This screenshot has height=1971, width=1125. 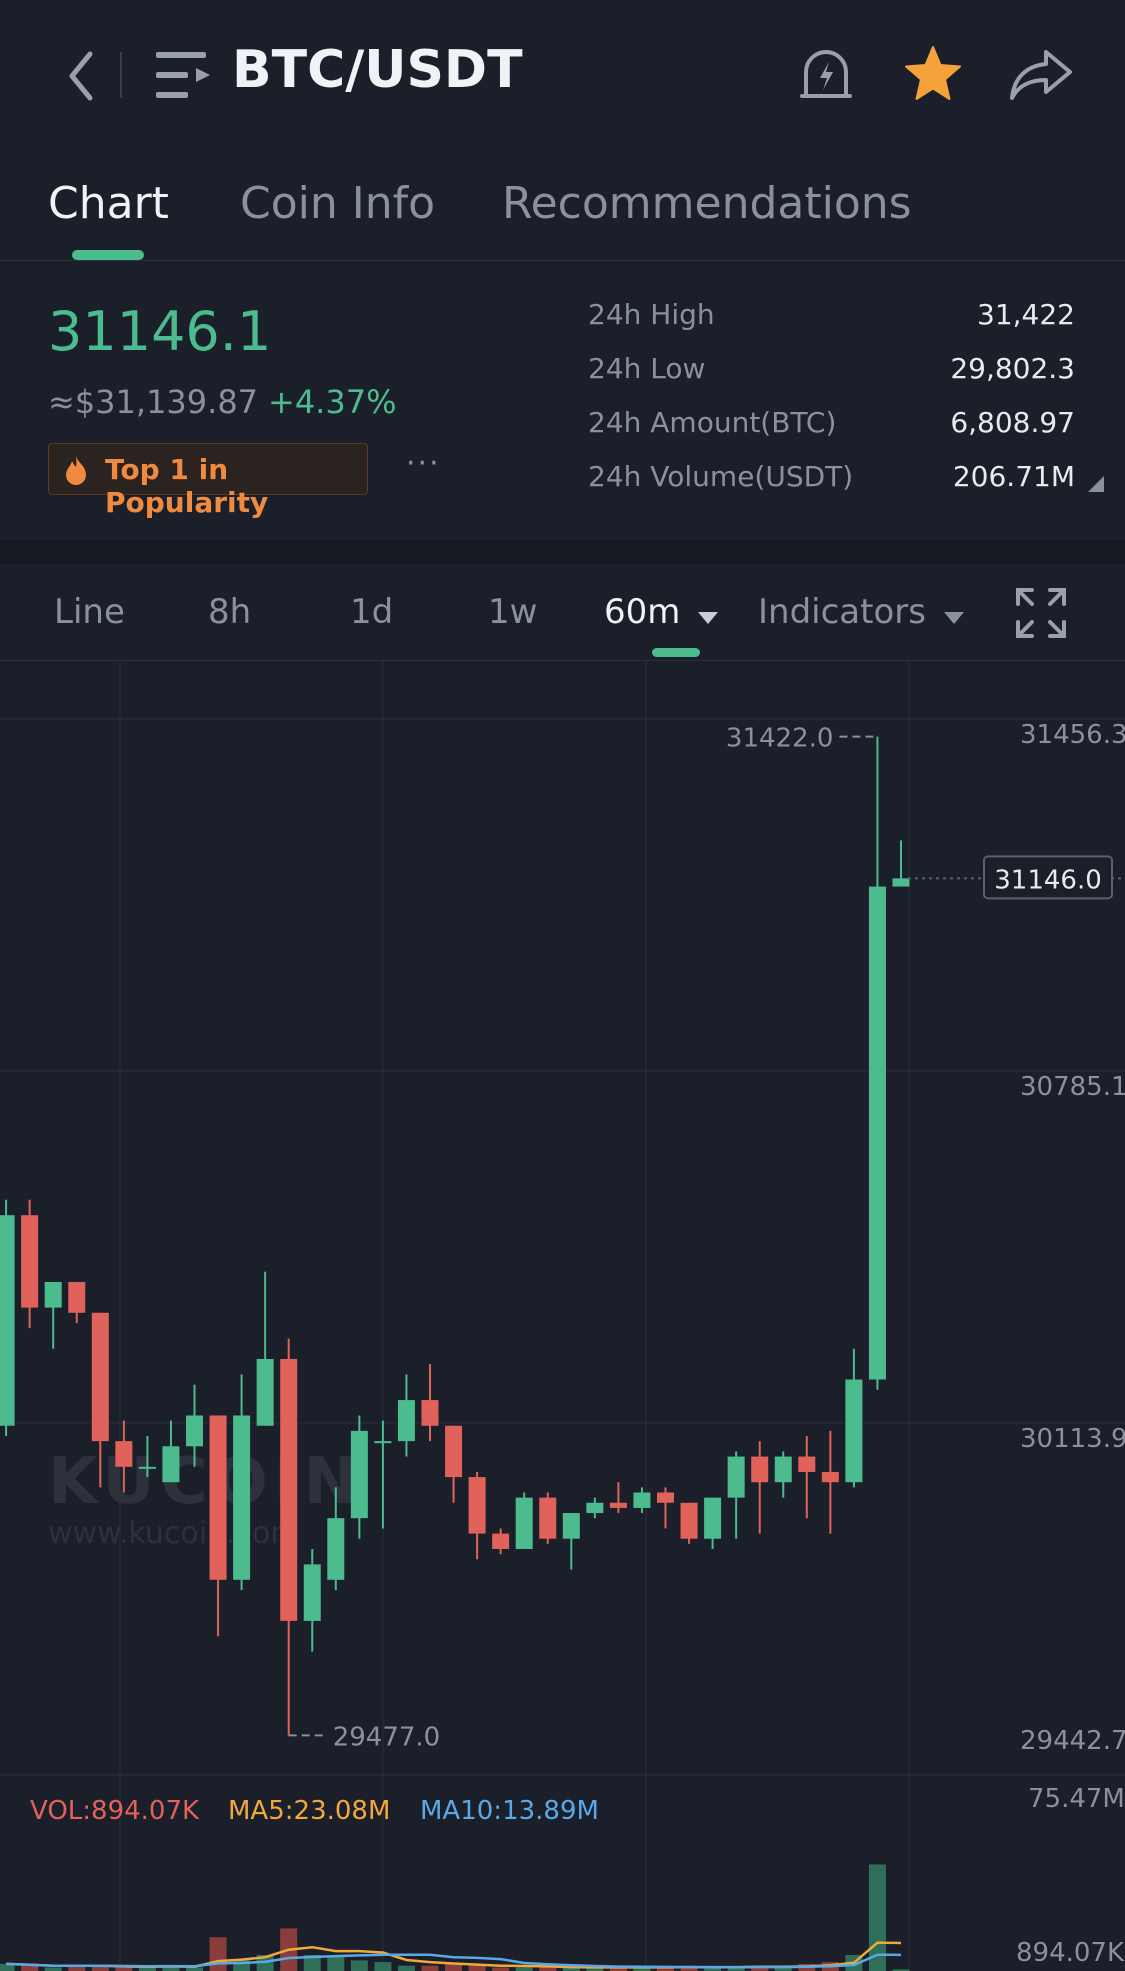 I want to click on interval-1w: 1w, so click(x=513, y=612).